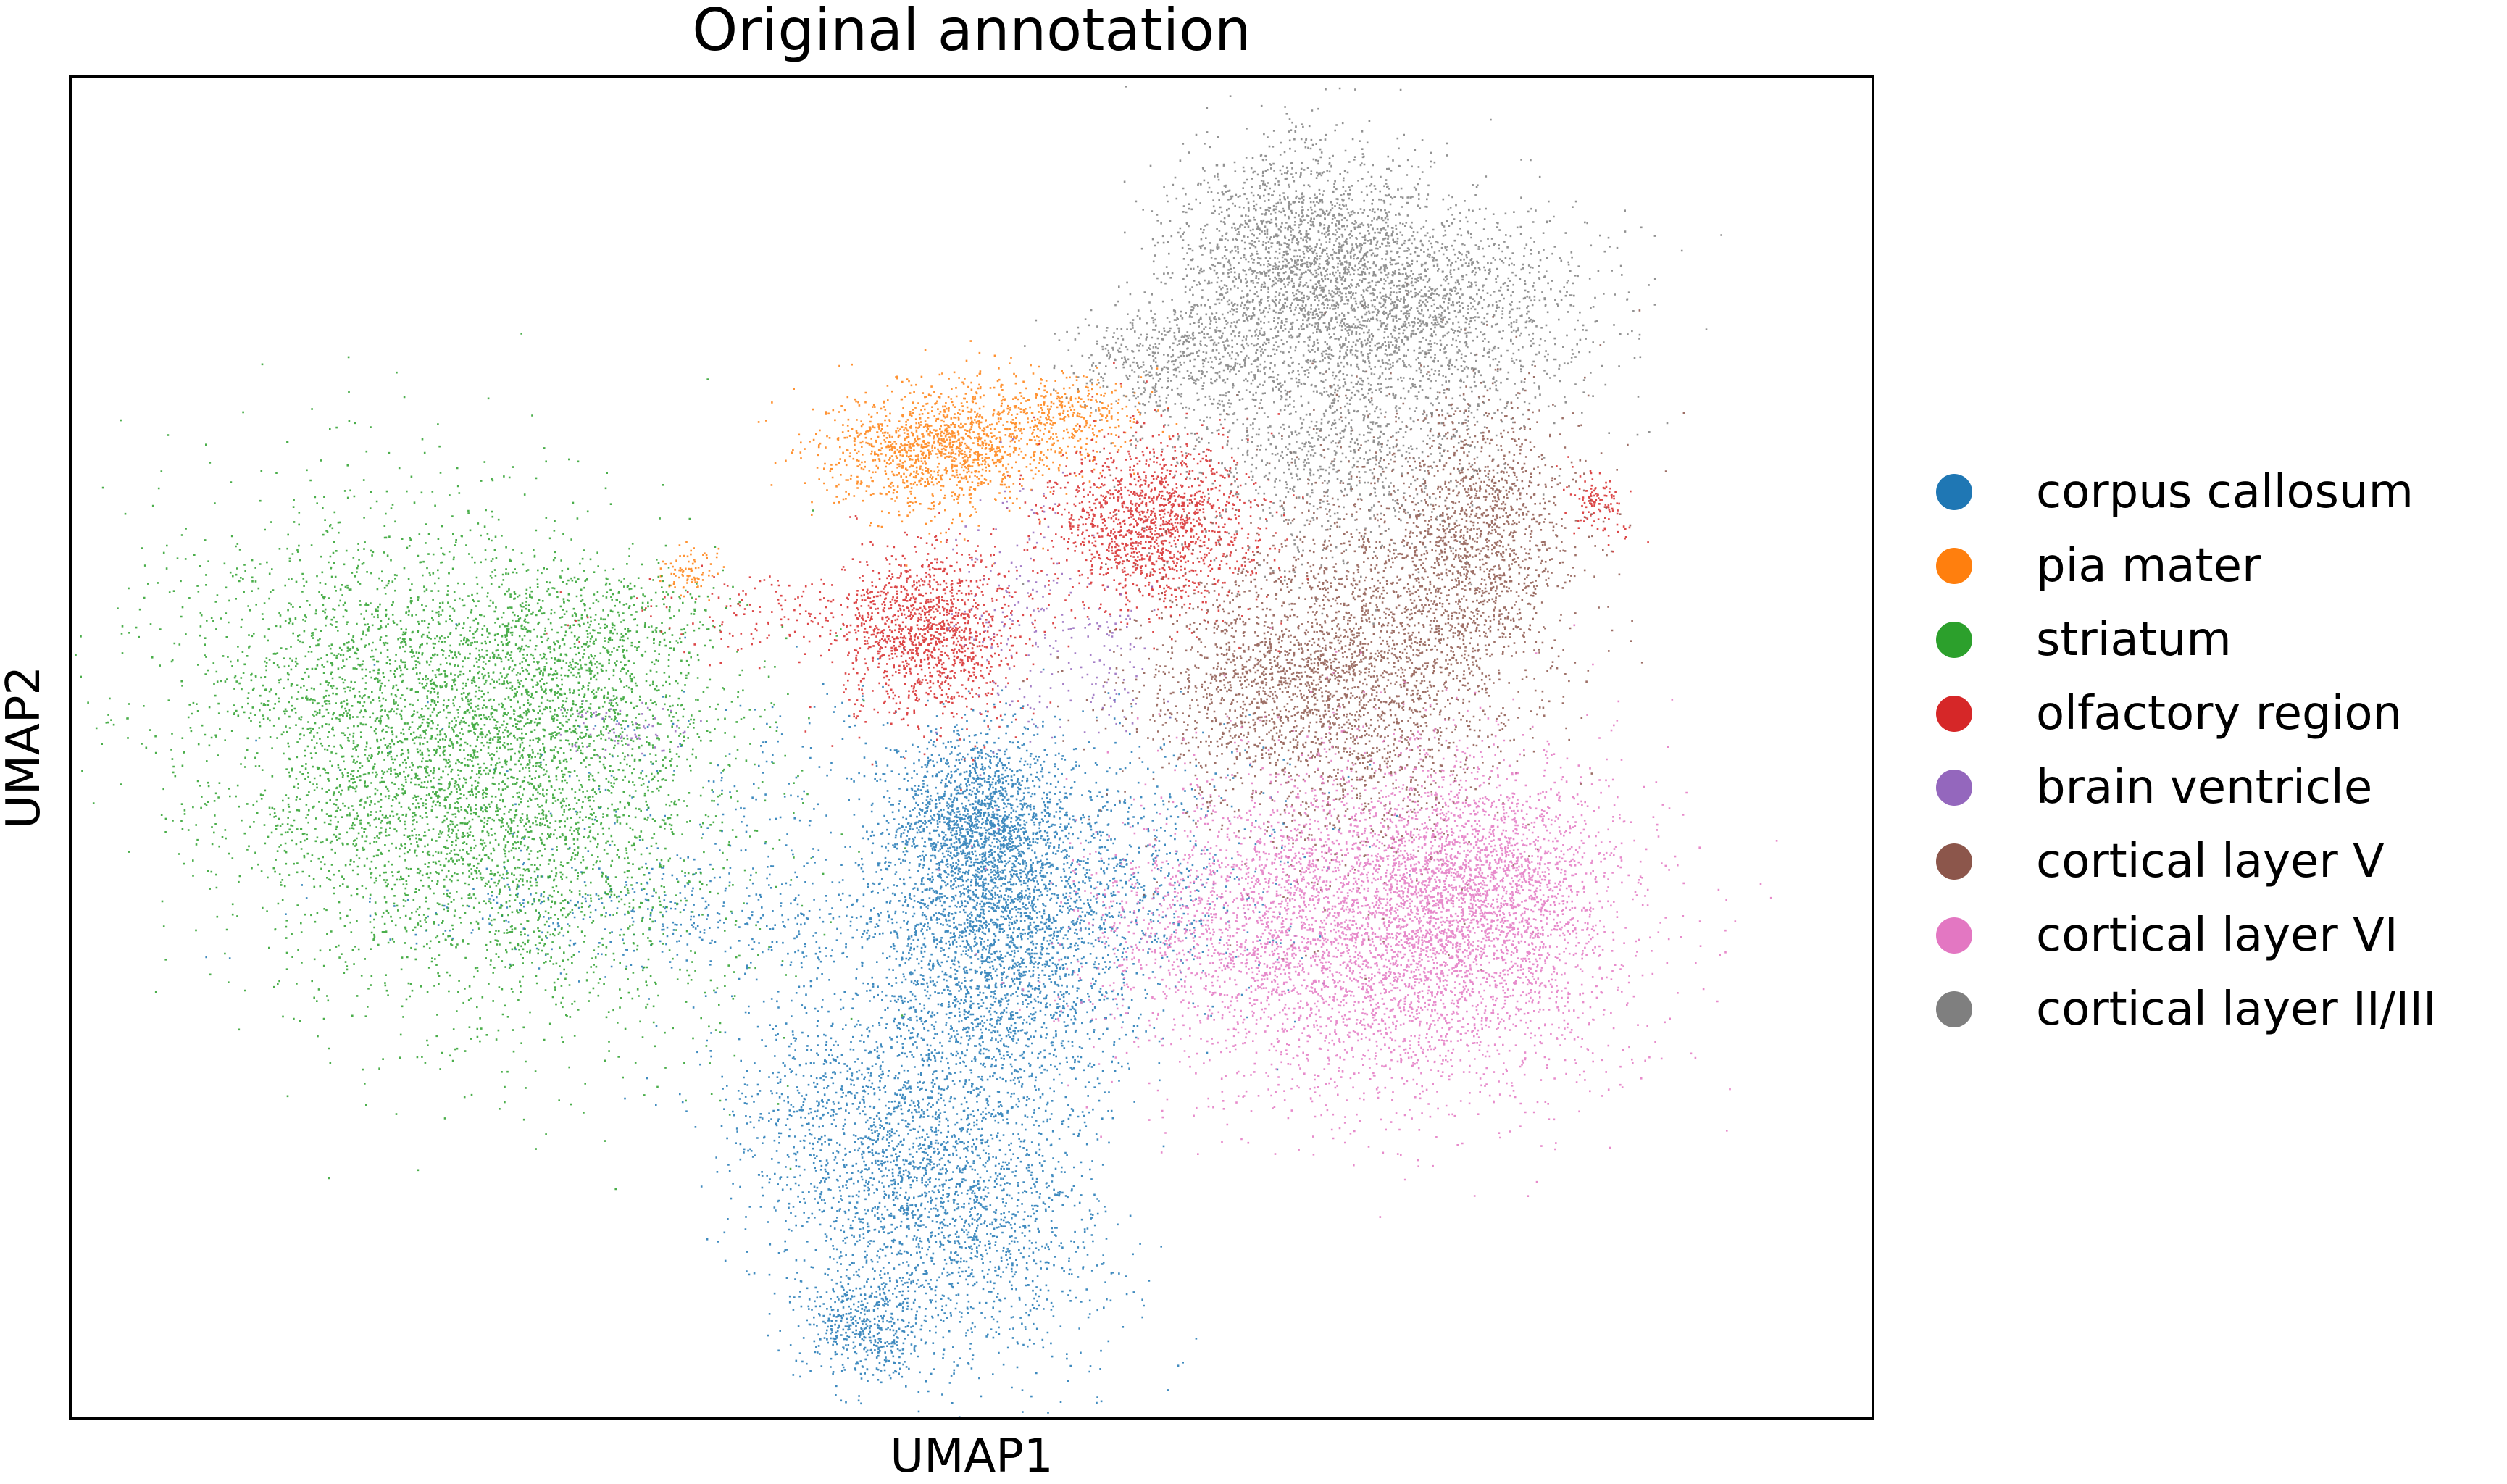  I want to click on legend-item: cortical layer VI, so click(2186, 935).